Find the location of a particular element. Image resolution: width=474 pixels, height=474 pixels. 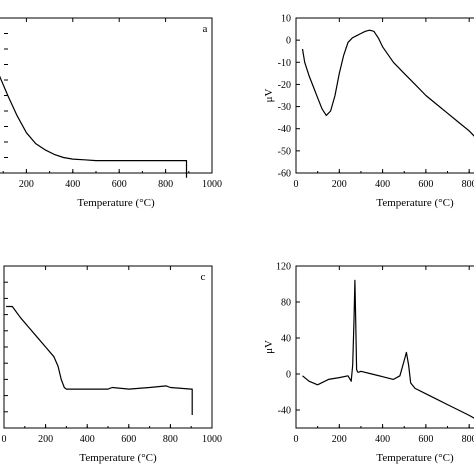

panel-label: c is located at coordinates (203, 277).